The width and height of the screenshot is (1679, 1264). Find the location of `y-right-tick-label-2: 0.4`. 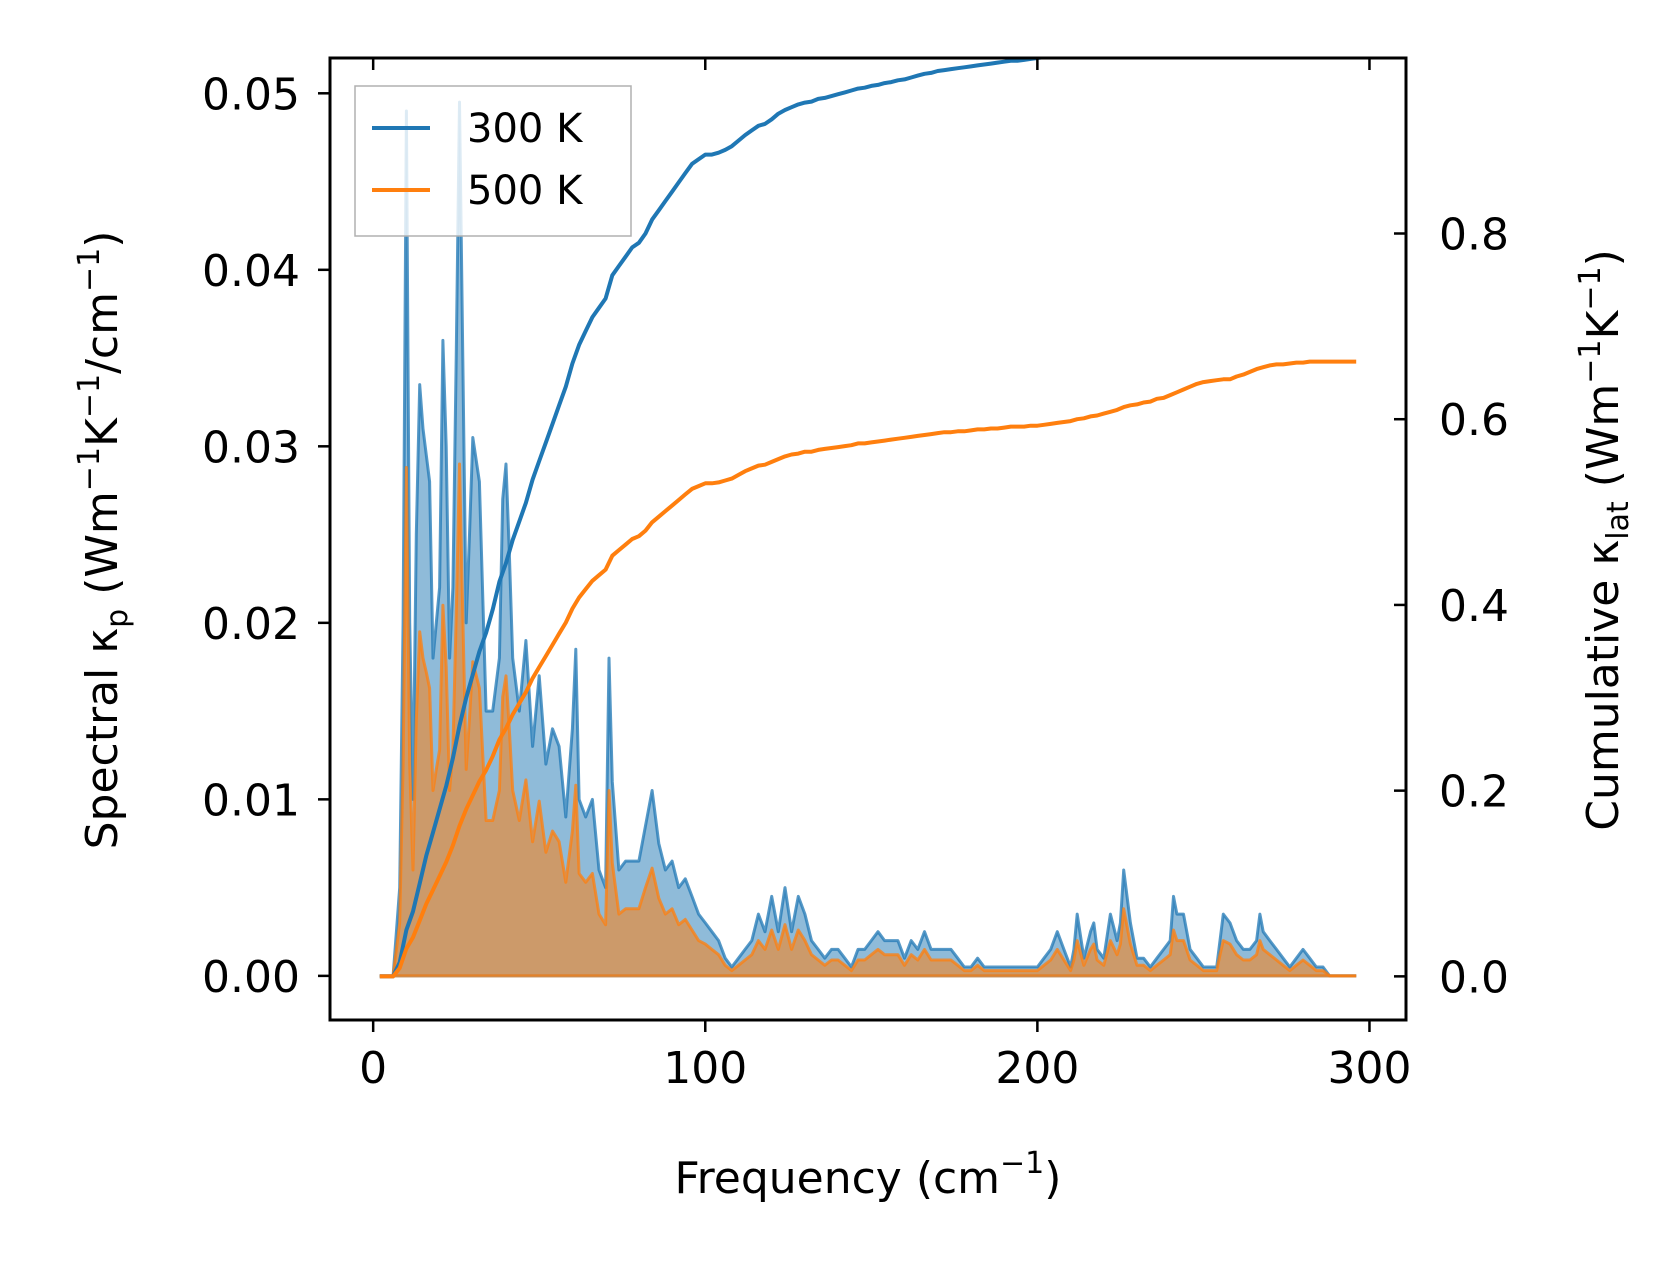

y-right-tick-label-2: 0.4 is located at coordinates (1474, 606).